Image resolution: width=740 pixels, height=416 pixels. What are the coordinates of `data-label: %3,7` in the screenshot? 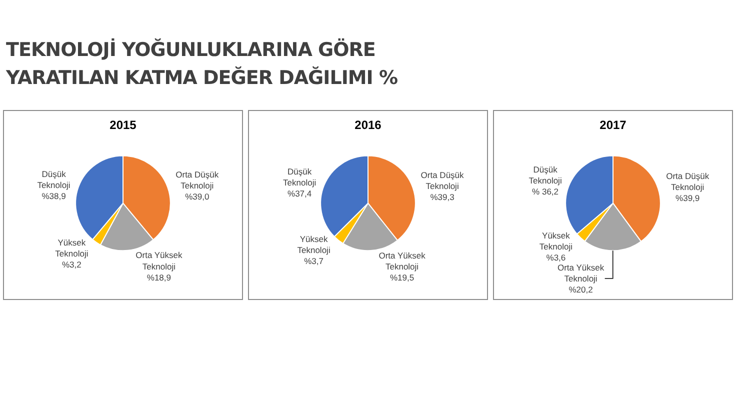 It's located at (314, 261).